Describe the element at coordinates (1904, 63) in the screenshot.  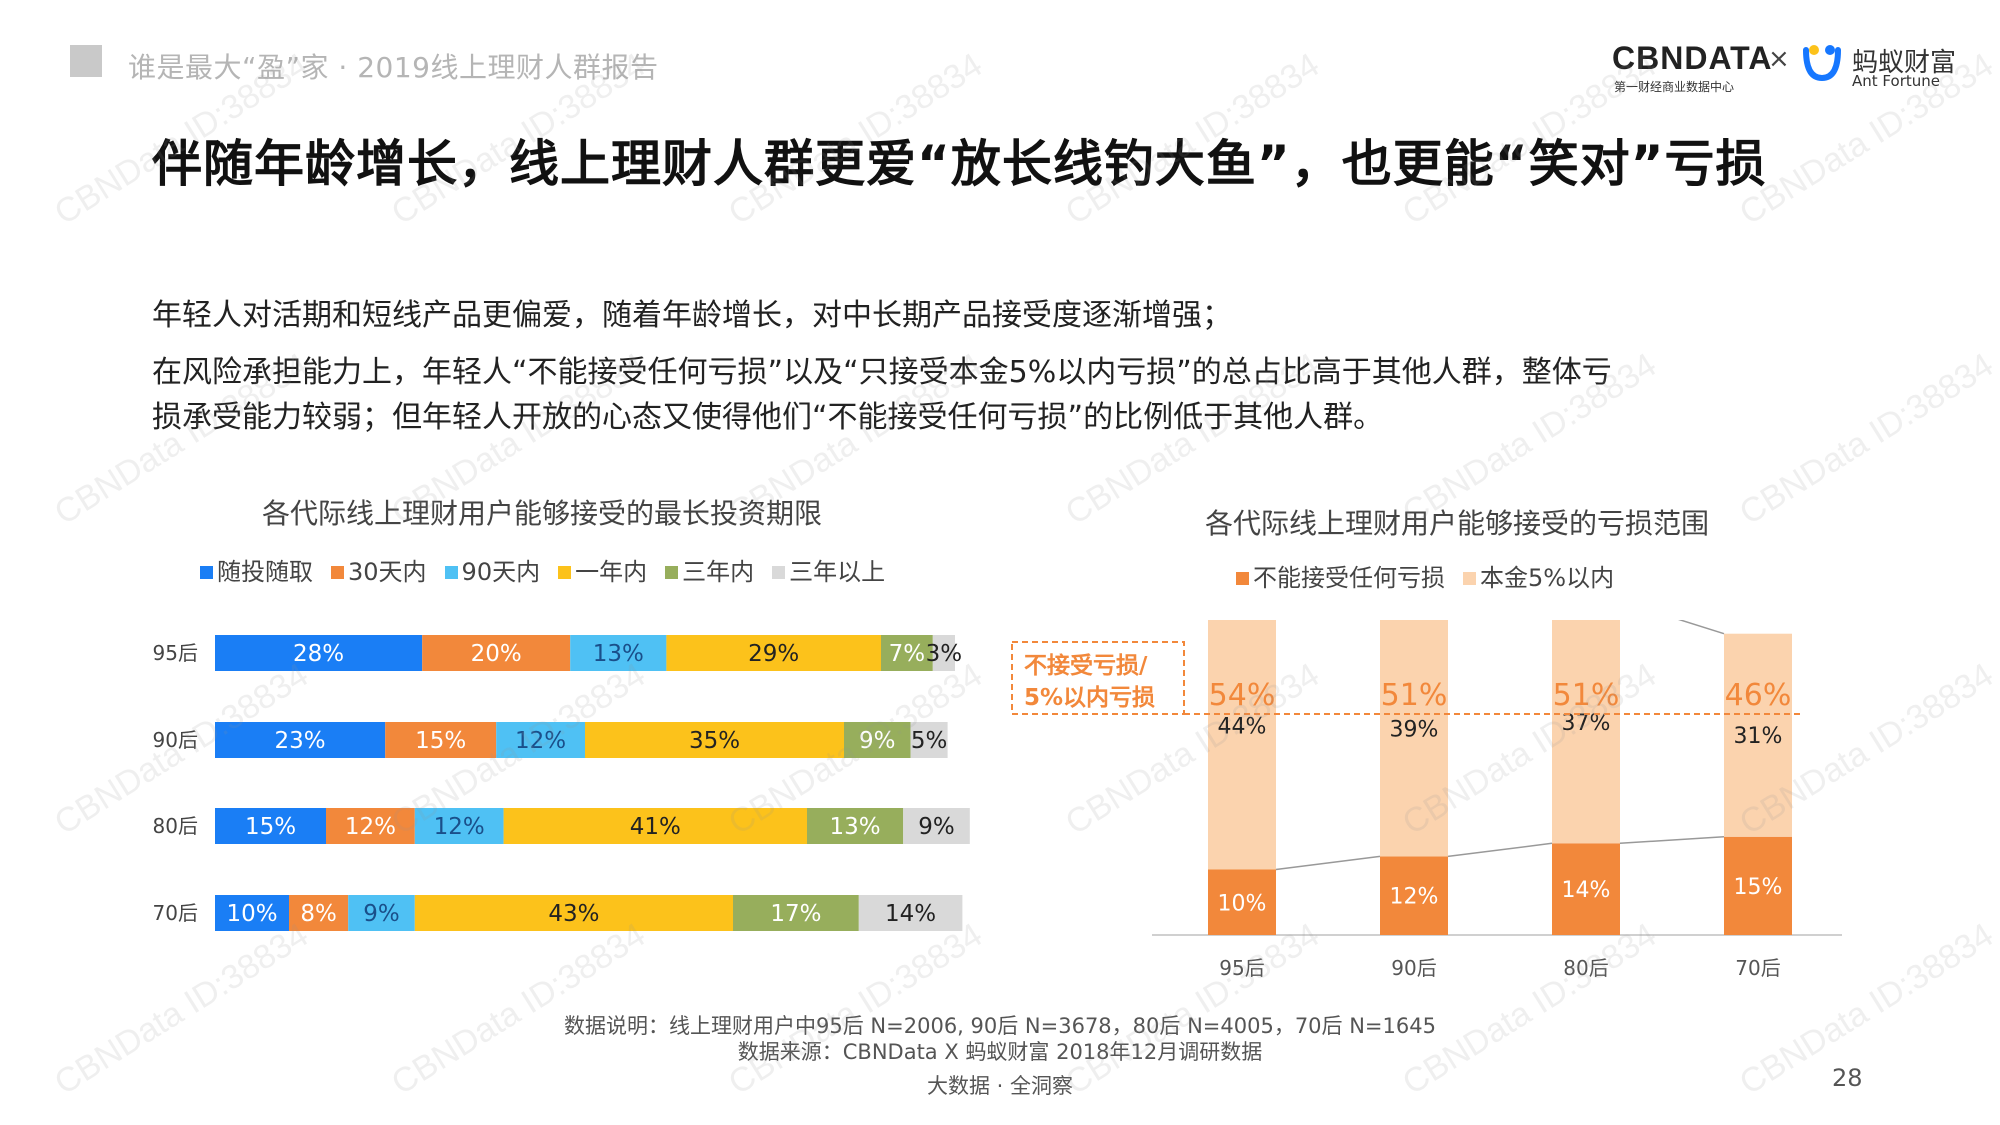
I see `ant-fortune-logo-cn: 蚂蚁财富` at that location.